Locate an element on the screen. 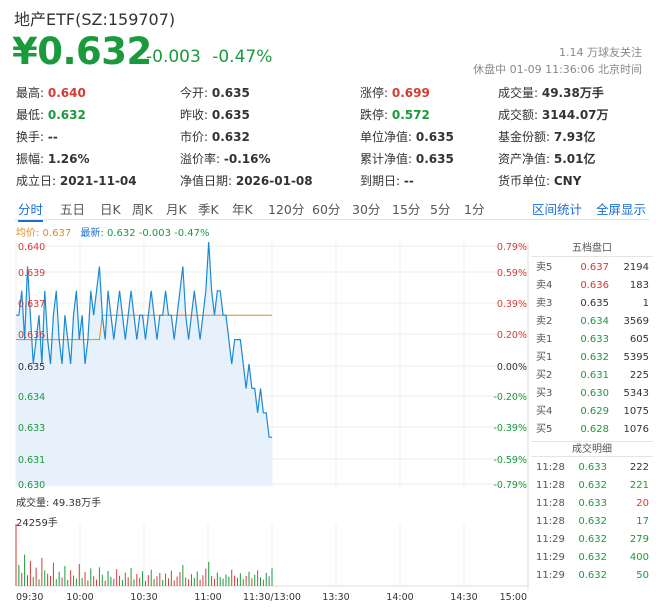 This screenshot has width=656, height=615. order-price: 0.635 is located at coordinates (594, 303).